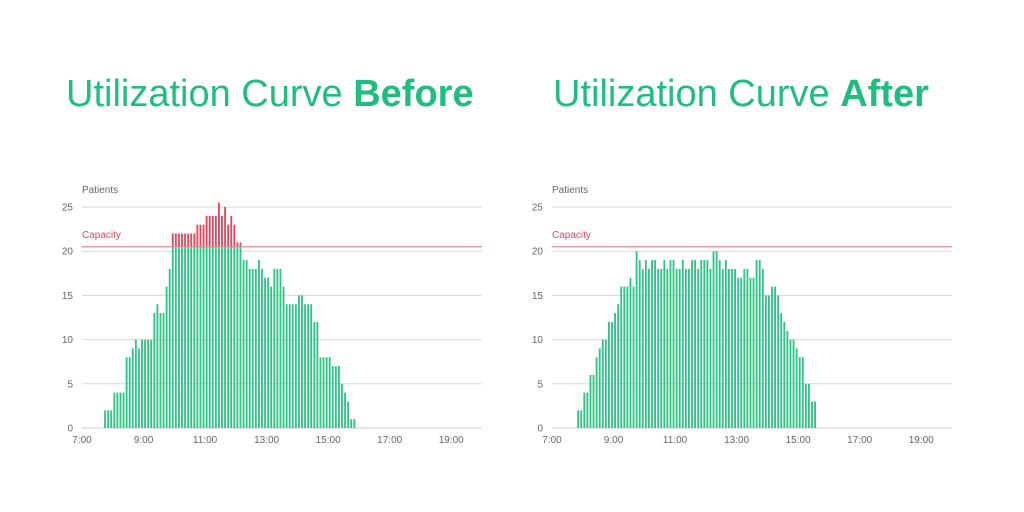  Describe the element at coordinates (675, 440) in the screenshot. I see `x-tick-label: 11:00` at that location.